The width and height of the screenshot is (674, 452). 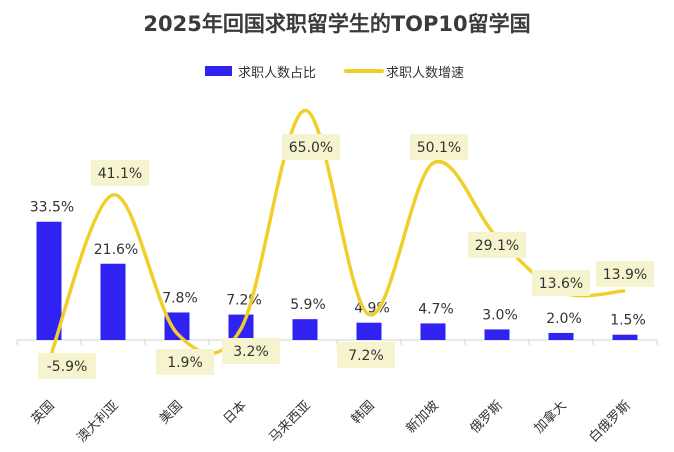 What do you see at coordinates (171, 412) in the screenshot?
I see `x-tick-label: 美国` at bounding box center [171, 412].